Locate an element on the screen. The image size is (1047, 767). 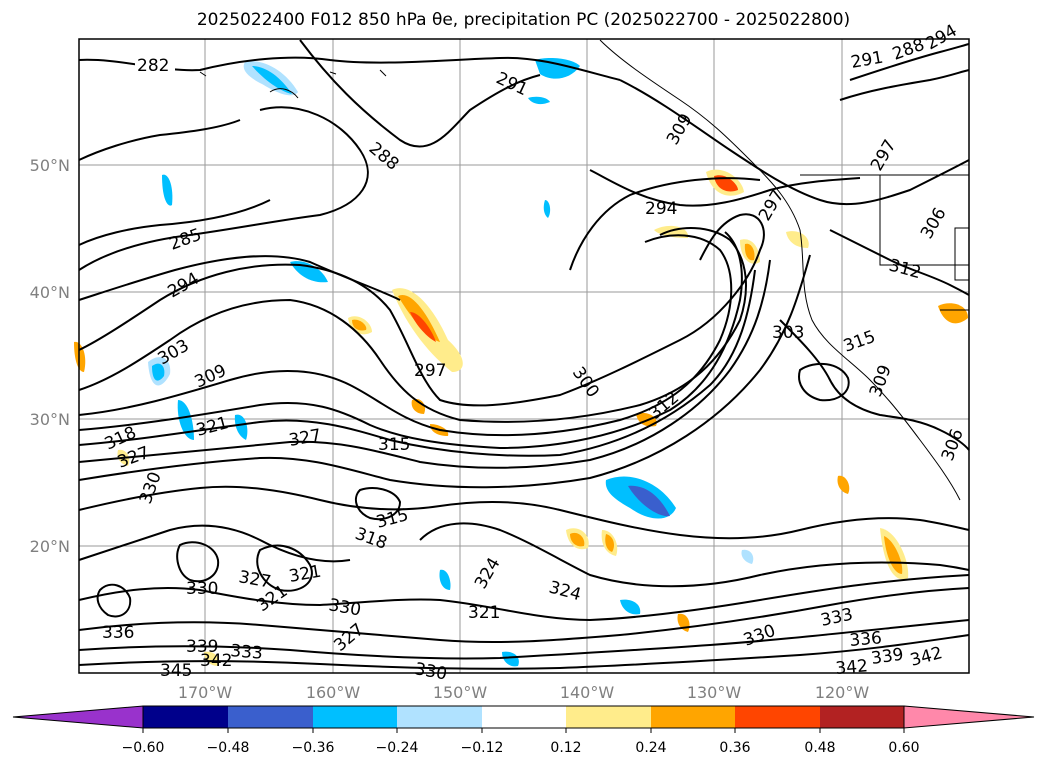
contour-label: 333 is located at coordinates (247, 652).